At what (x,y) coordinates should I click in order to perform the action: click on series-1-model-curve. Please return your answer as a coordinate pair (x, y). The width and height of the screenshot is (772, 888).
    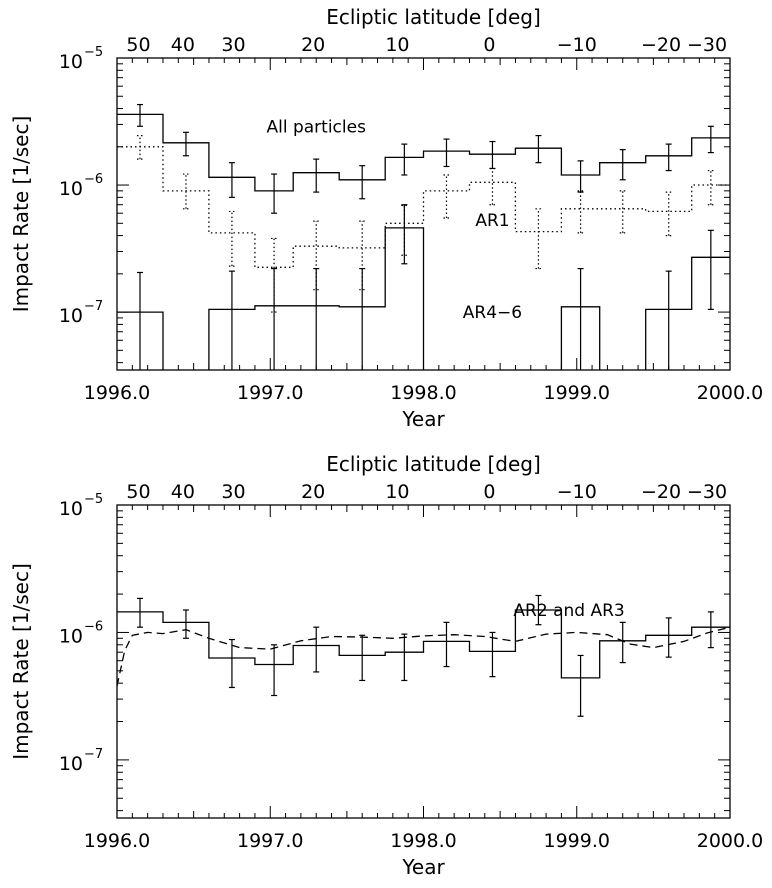
    Looking at the image, I should click on (423, 656).